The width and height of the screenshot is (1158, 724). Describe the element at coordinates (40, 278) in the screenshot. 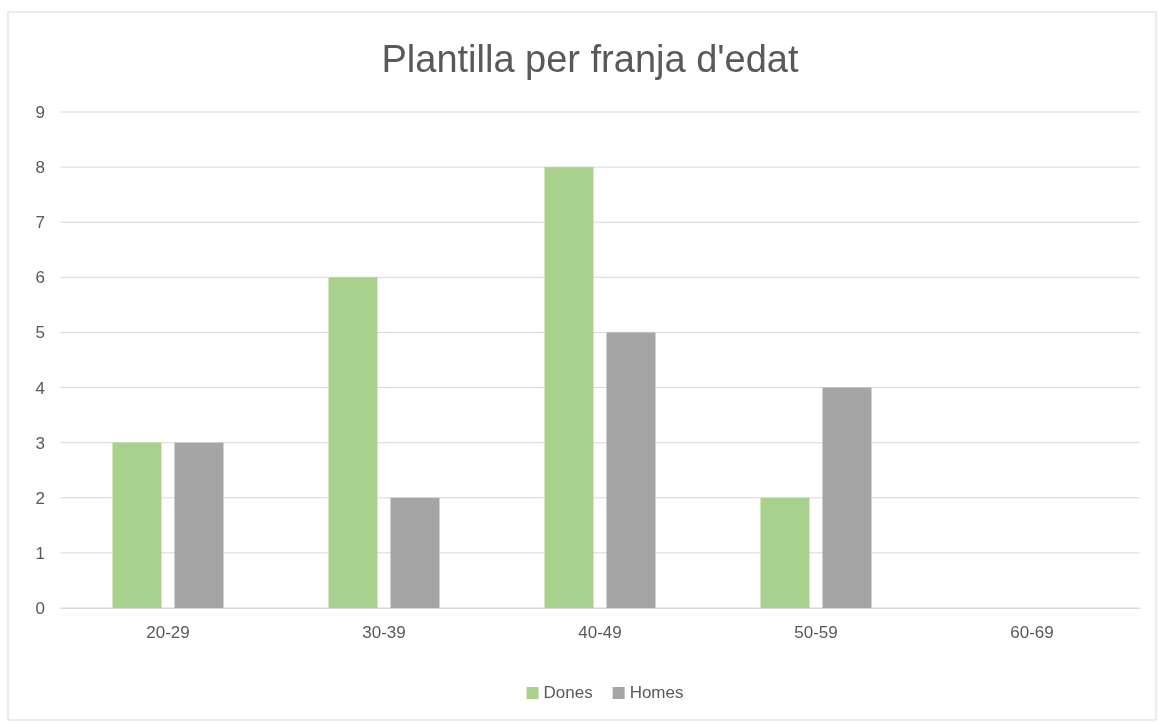

I see `y-tick-label: 6` at that location.